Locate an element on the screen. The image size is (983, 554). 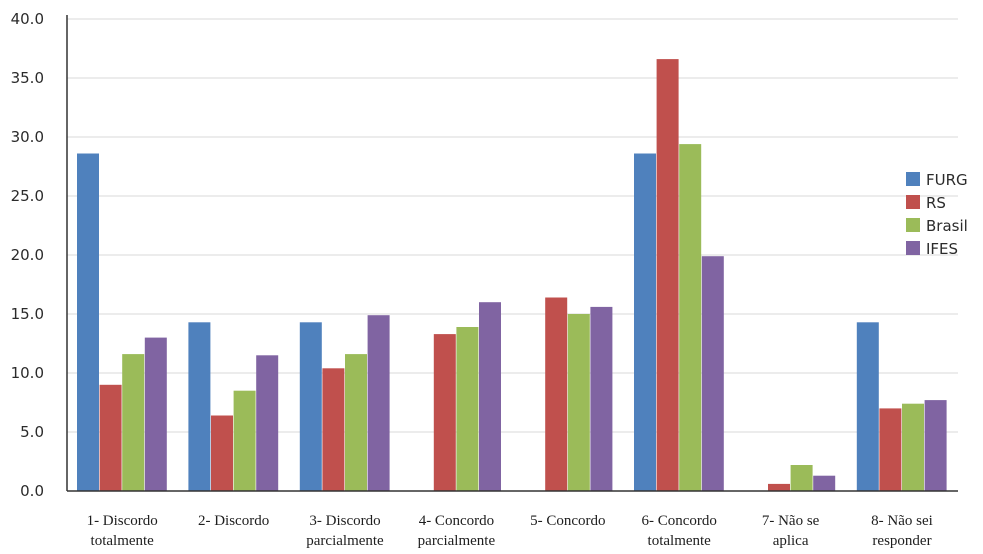
x-tick-label: 5- Concordo is located at coordinates (567, 521).